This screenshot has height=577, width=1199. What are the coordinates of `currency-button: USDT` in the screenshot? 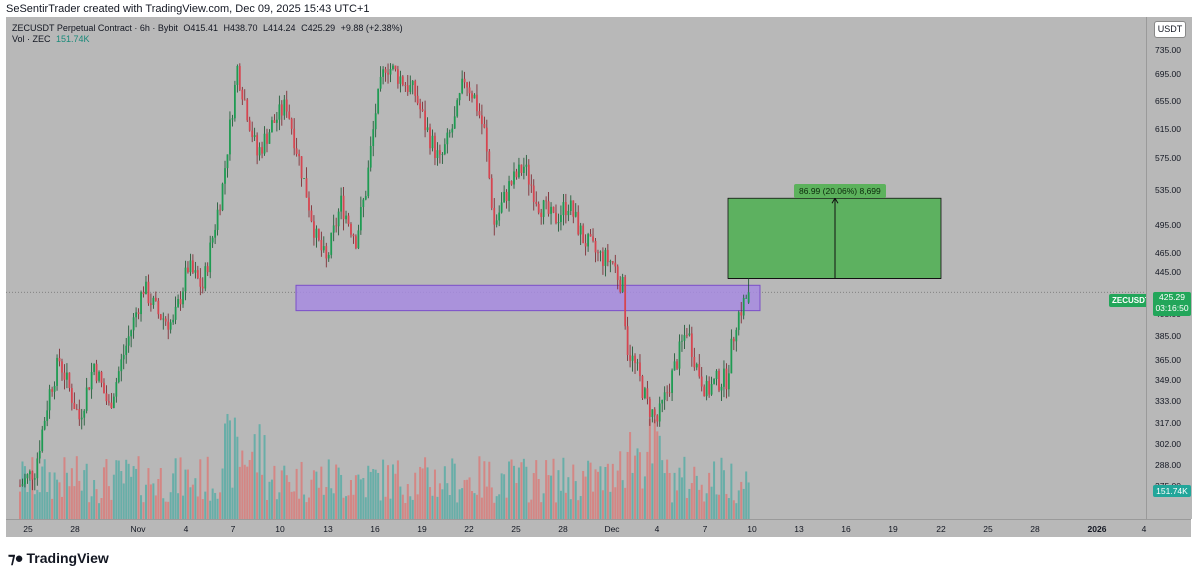 It's located at (1170, 29).